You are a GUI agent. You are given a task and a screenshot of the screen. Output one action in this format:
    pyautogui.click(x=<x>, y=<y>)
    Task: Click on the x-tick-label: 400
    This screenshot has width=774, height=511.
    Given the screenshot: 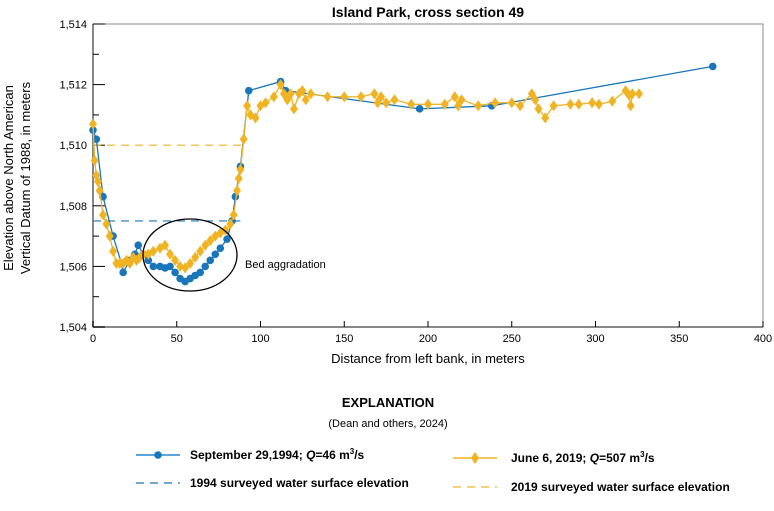 What is the action you would take?
    pyautogui.click(x=763, y=339)
    